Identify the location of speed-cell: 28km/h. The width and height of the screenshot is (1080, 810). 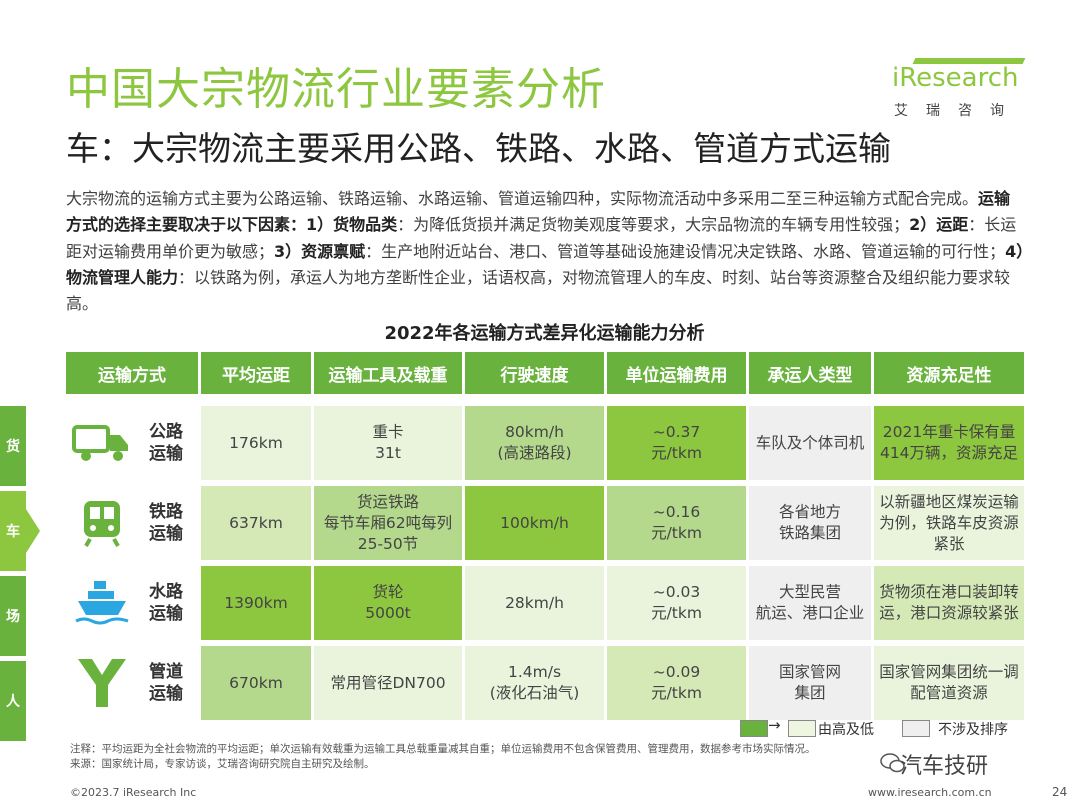
(534, 606).